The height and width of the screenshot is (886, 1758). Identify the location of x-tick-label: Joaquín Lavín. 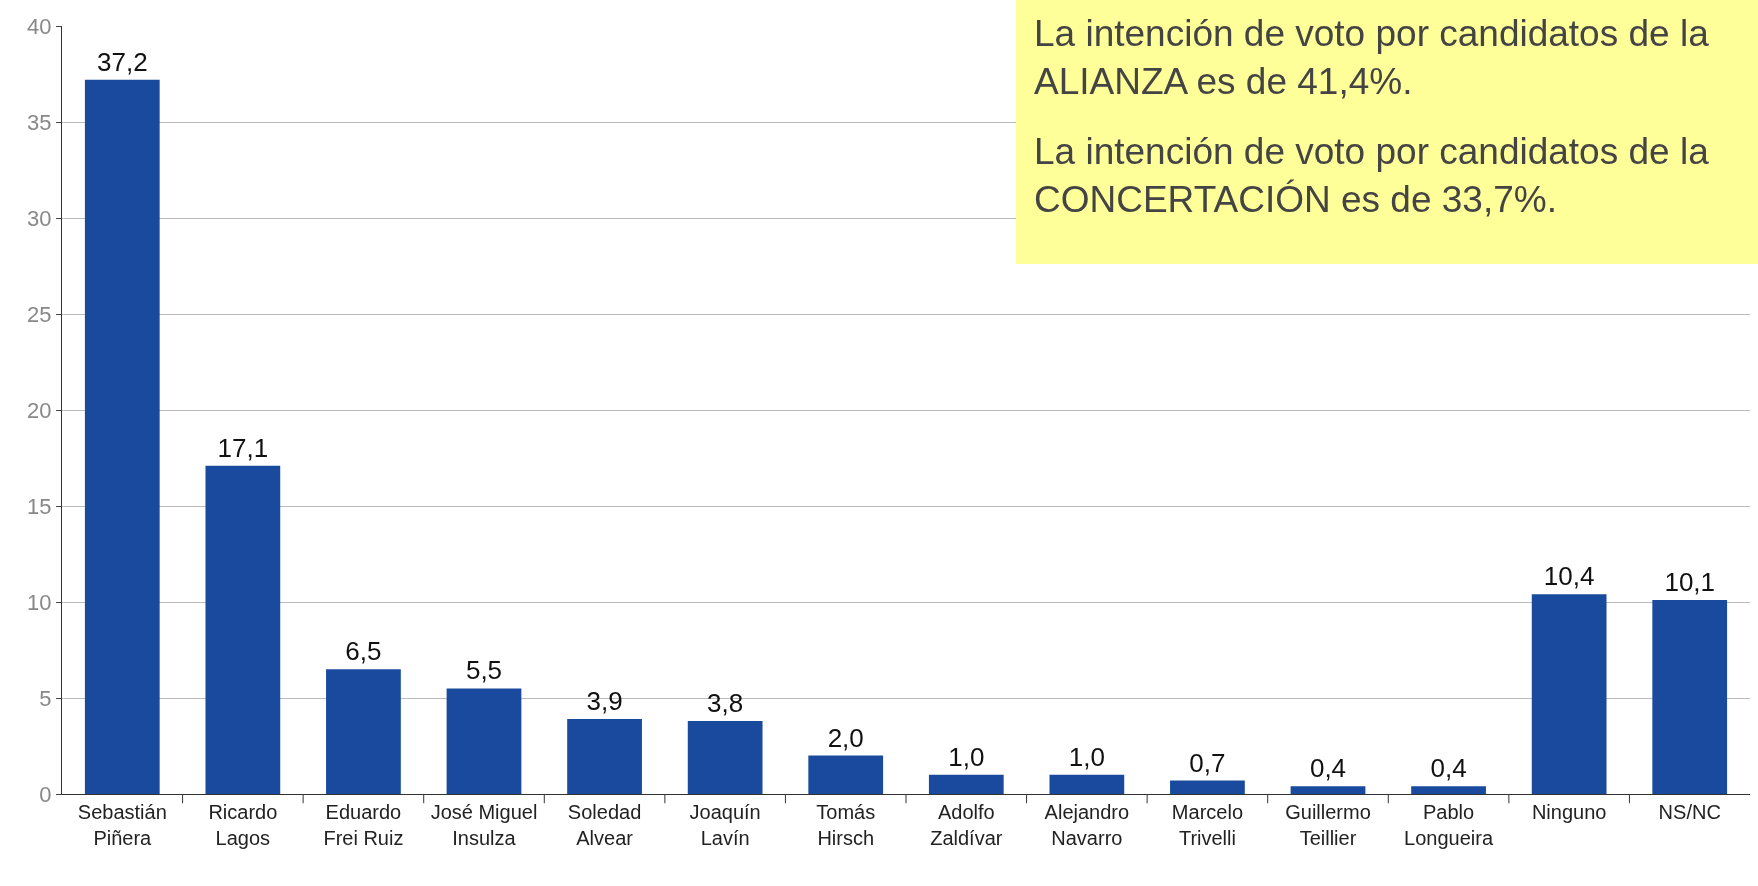
(725, 825).